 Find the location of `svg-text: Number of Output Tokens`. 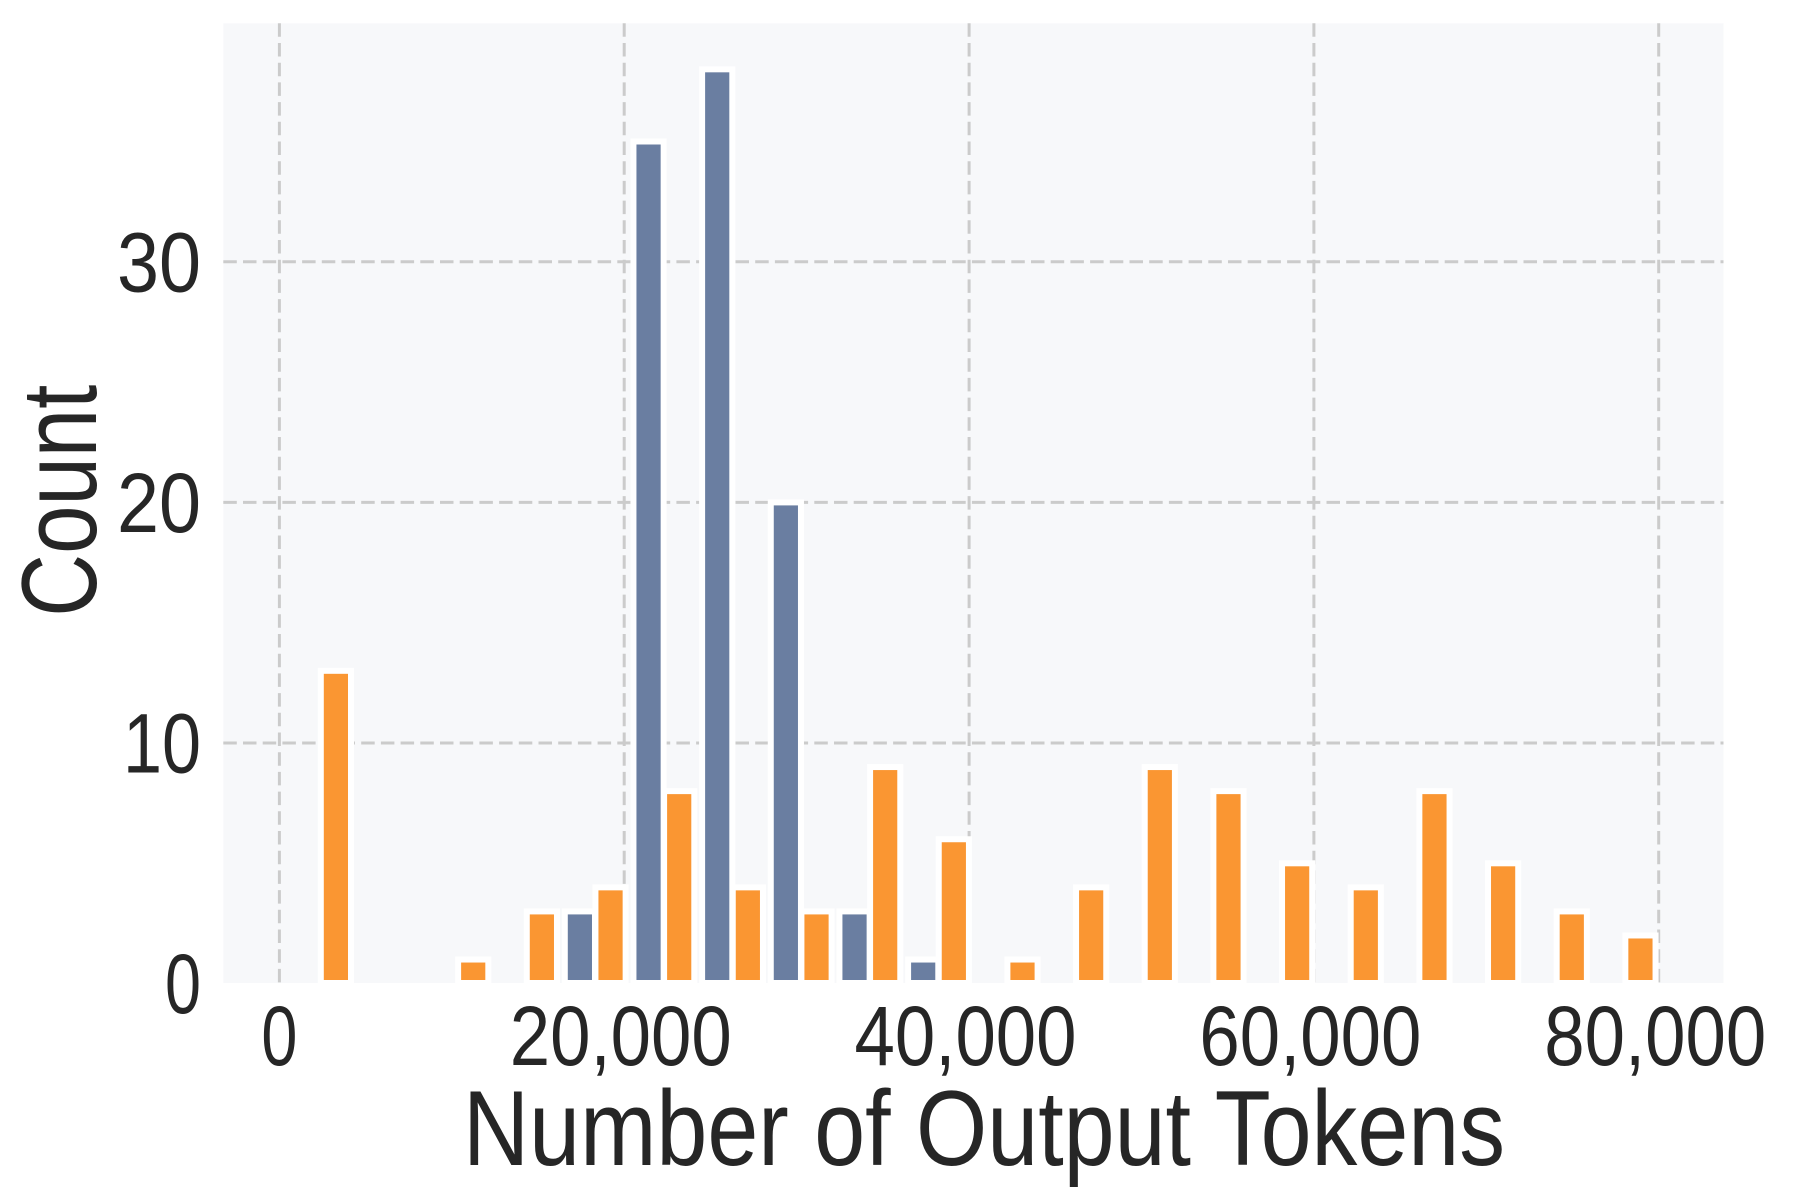

svg-text: Number of Output Tokens is located at coordinates (984, 1128).